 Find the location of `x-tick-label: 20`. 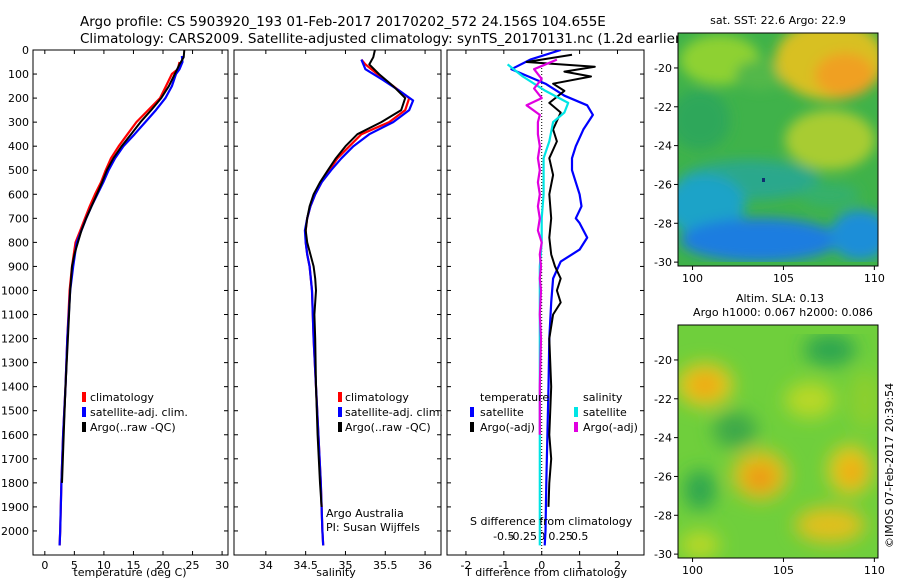

x-tick-label: 20 is located at coordinates (163, 565).